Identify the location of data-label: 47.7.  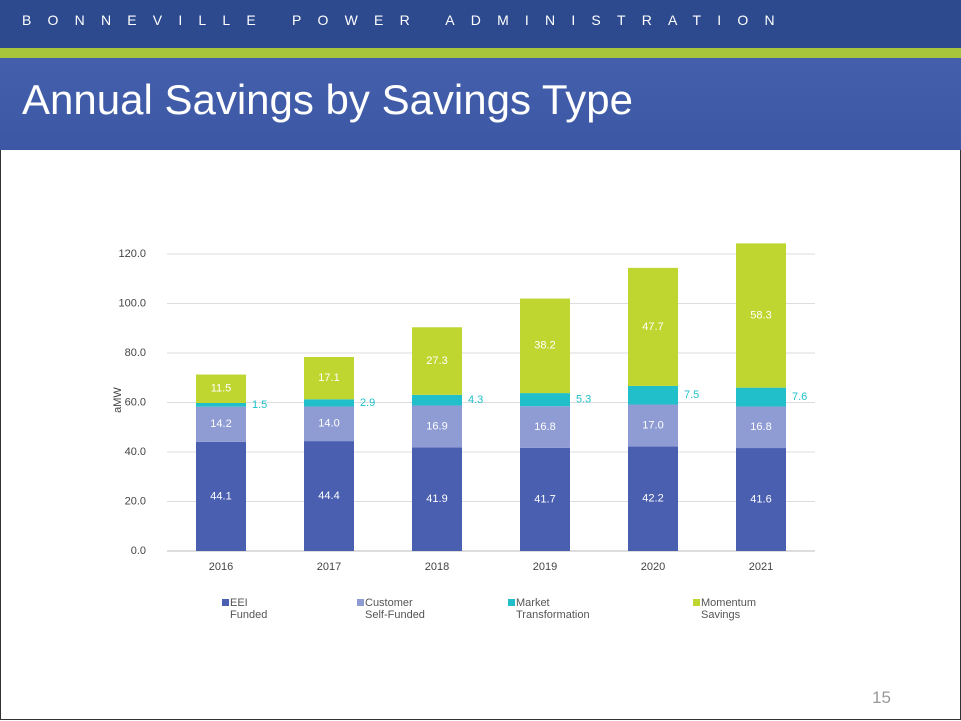
(652, 327).